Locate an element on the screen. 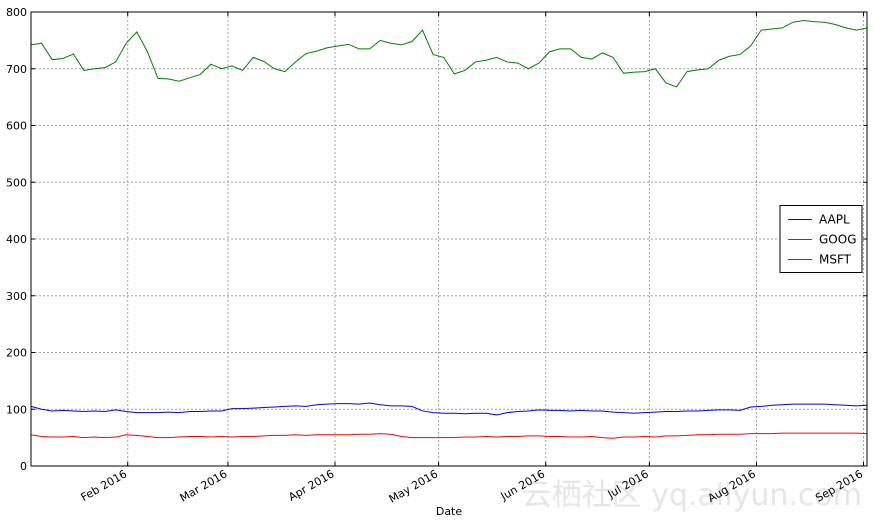  x-axis-label: Date is located at coordinates (449, 511).